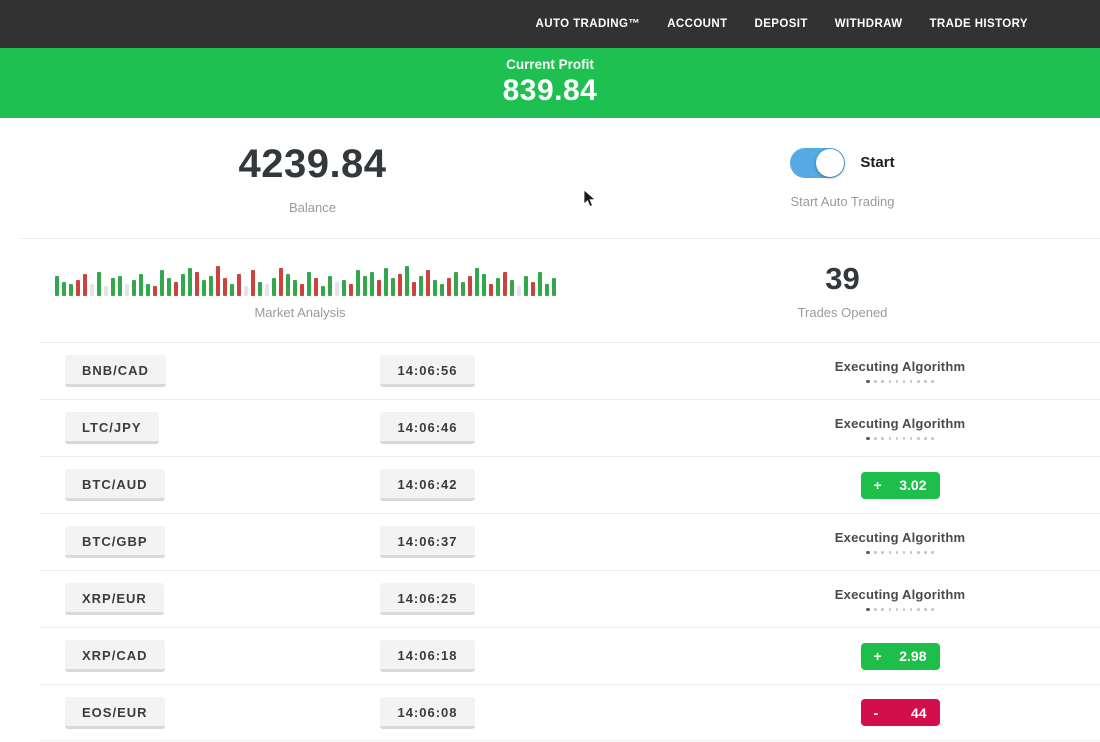 Image resolution: width=1100 pixels, height=742 pixels. Describe the element at coordinates (115, 712) in the screenshot. I see `pair-chip: EOS/EUR` at that location.